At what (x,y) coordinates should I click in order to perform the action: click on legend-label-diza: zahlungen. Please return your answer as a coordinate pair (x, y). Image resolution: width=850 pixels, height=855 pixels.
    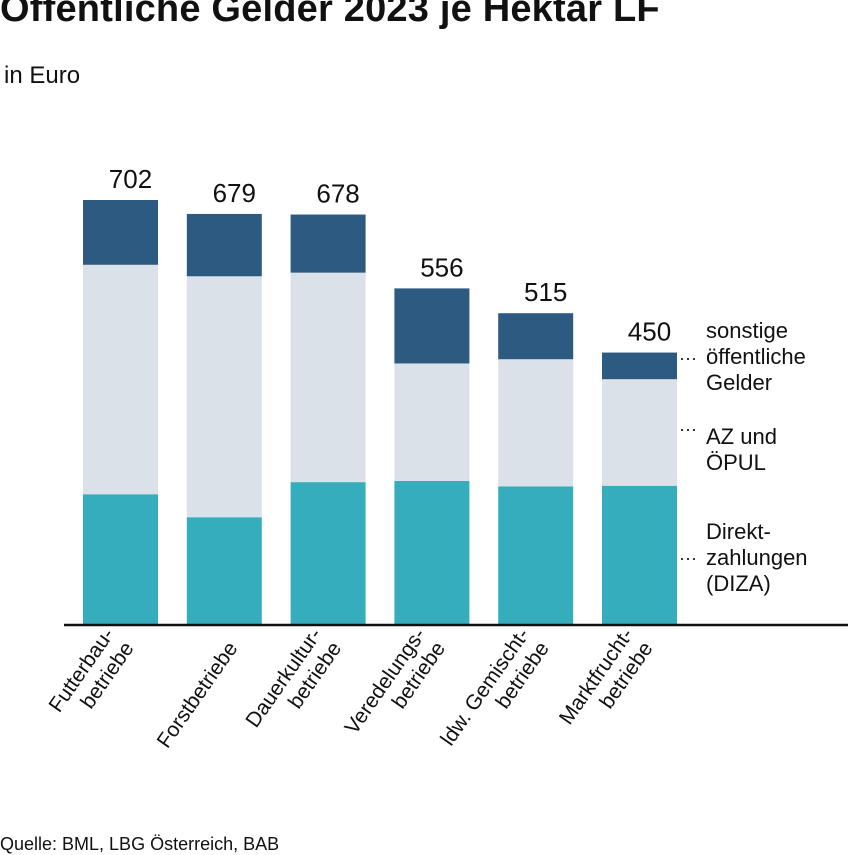
    Looking at the image, I should click on (757, 557).